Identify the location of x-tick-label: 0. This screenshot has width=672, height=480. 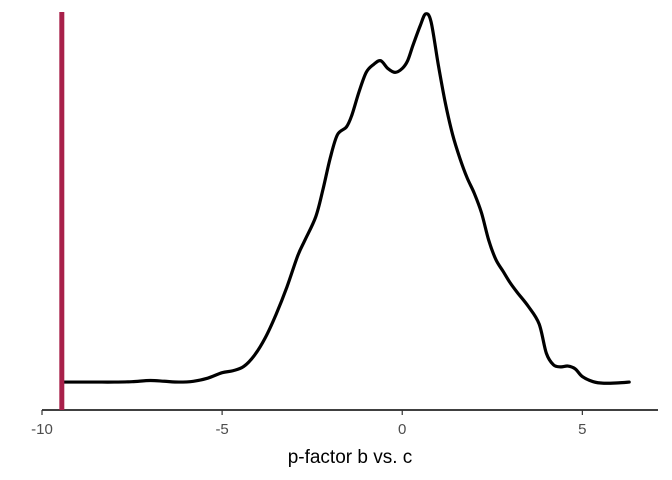
(402, 429).